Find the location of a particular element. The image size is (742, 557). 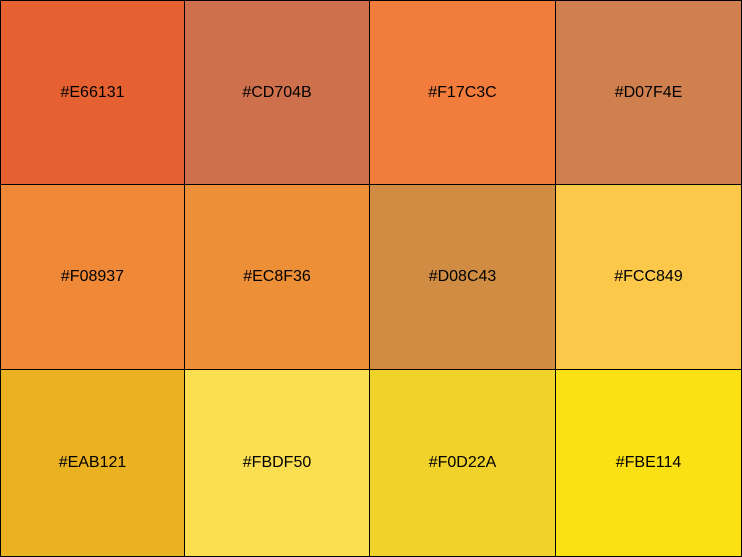

color-swatch: #F08937 is located at coordinates (92, 277).